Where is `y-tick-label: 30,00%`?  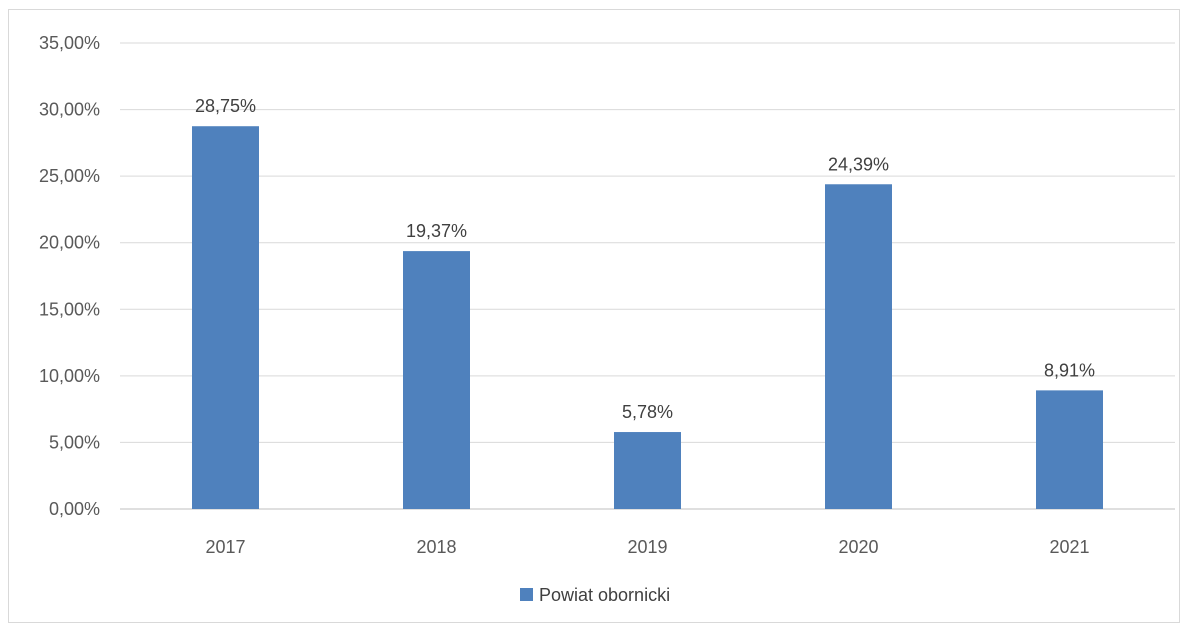 y-tick-label: 30,00% is located at coordinates (69, 110).